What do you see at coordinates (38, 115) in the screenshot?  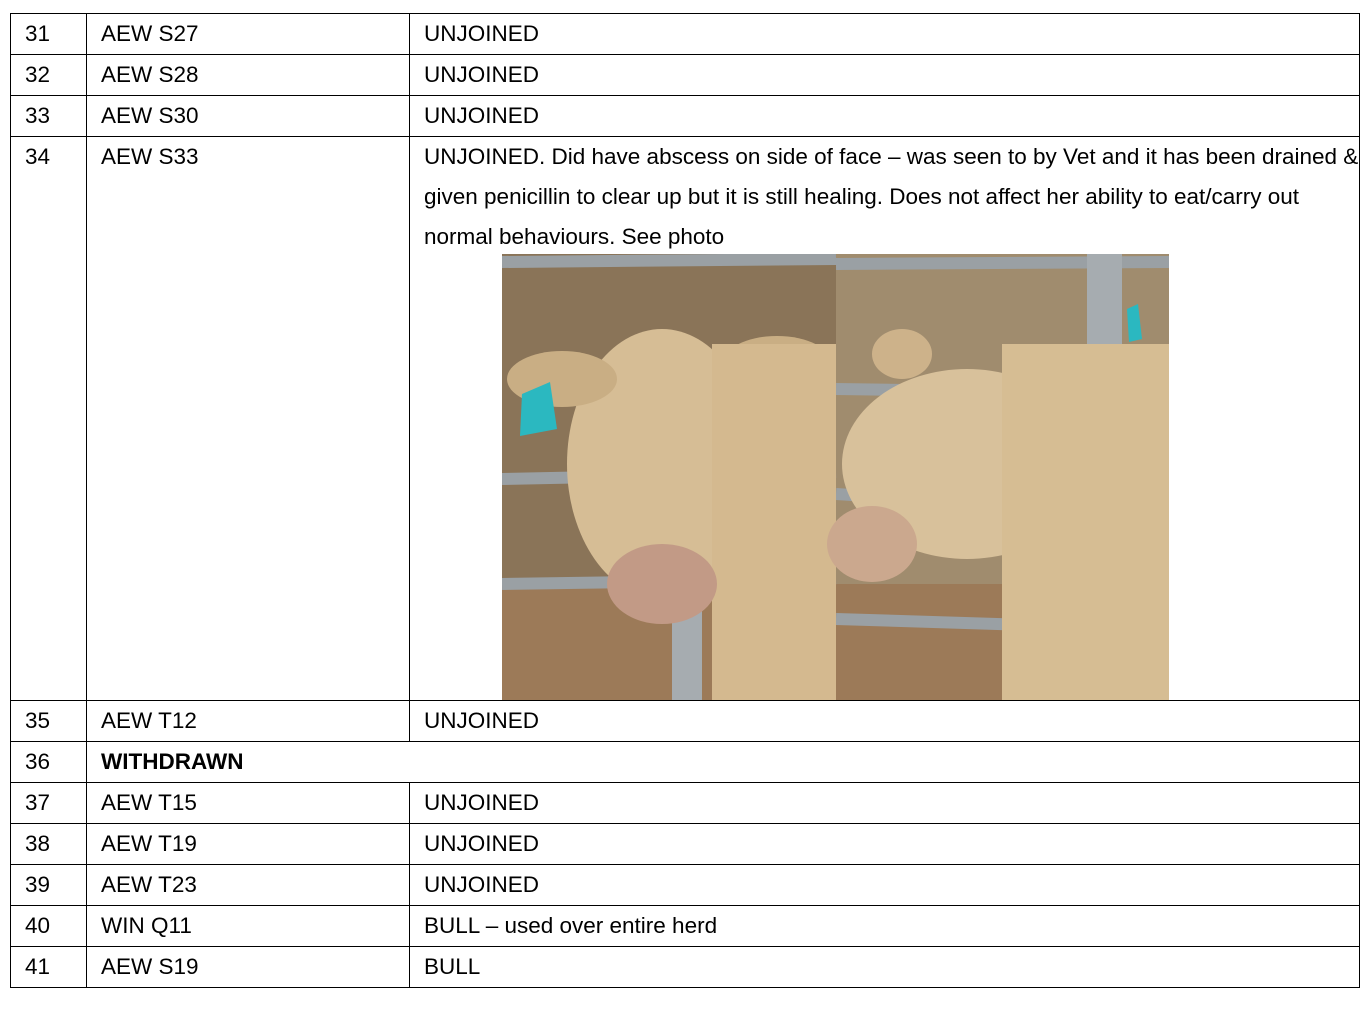 I see `row-number-text: 33` at bounding box center [38, 115].